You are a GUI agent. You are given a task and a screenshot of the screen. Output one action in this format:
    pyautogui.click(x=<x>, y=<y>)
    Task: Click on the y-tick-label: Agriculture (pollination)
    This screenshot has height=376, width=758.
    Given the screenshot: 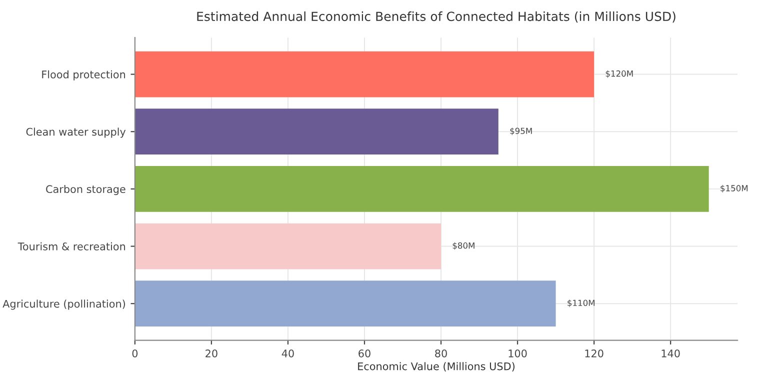 What is the action you would take?
    pyautogui.click(x=63, y=305)
    